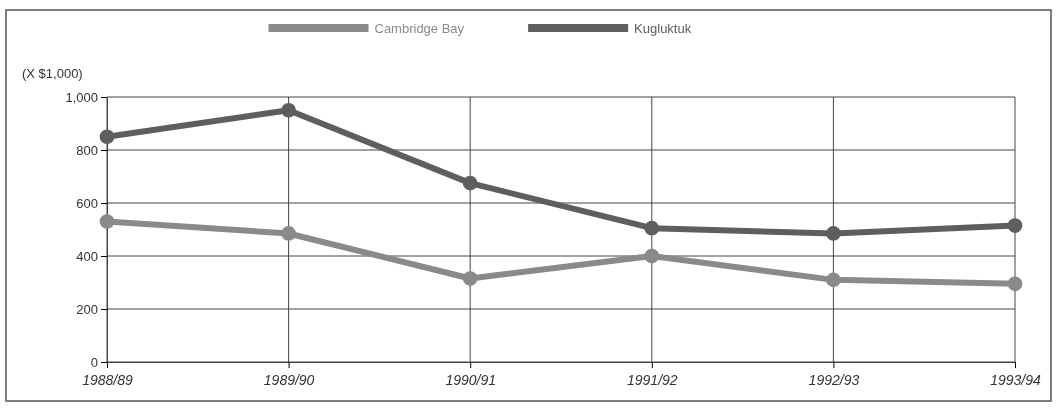  Describe the element at coordinates (94, 362) in the screenshot. I see `y-tick-label: 0` at that location.